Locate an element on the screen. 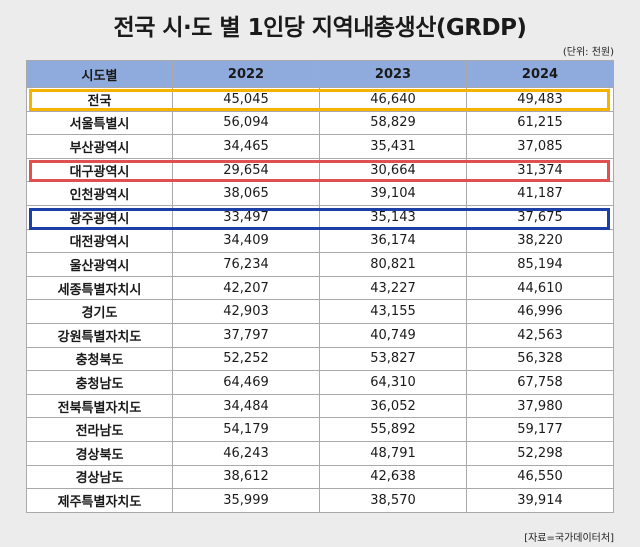  chart-title: 전국 시·도 별 1인당 지역내총생산(GRDP) is located at coordinates (320, 28).